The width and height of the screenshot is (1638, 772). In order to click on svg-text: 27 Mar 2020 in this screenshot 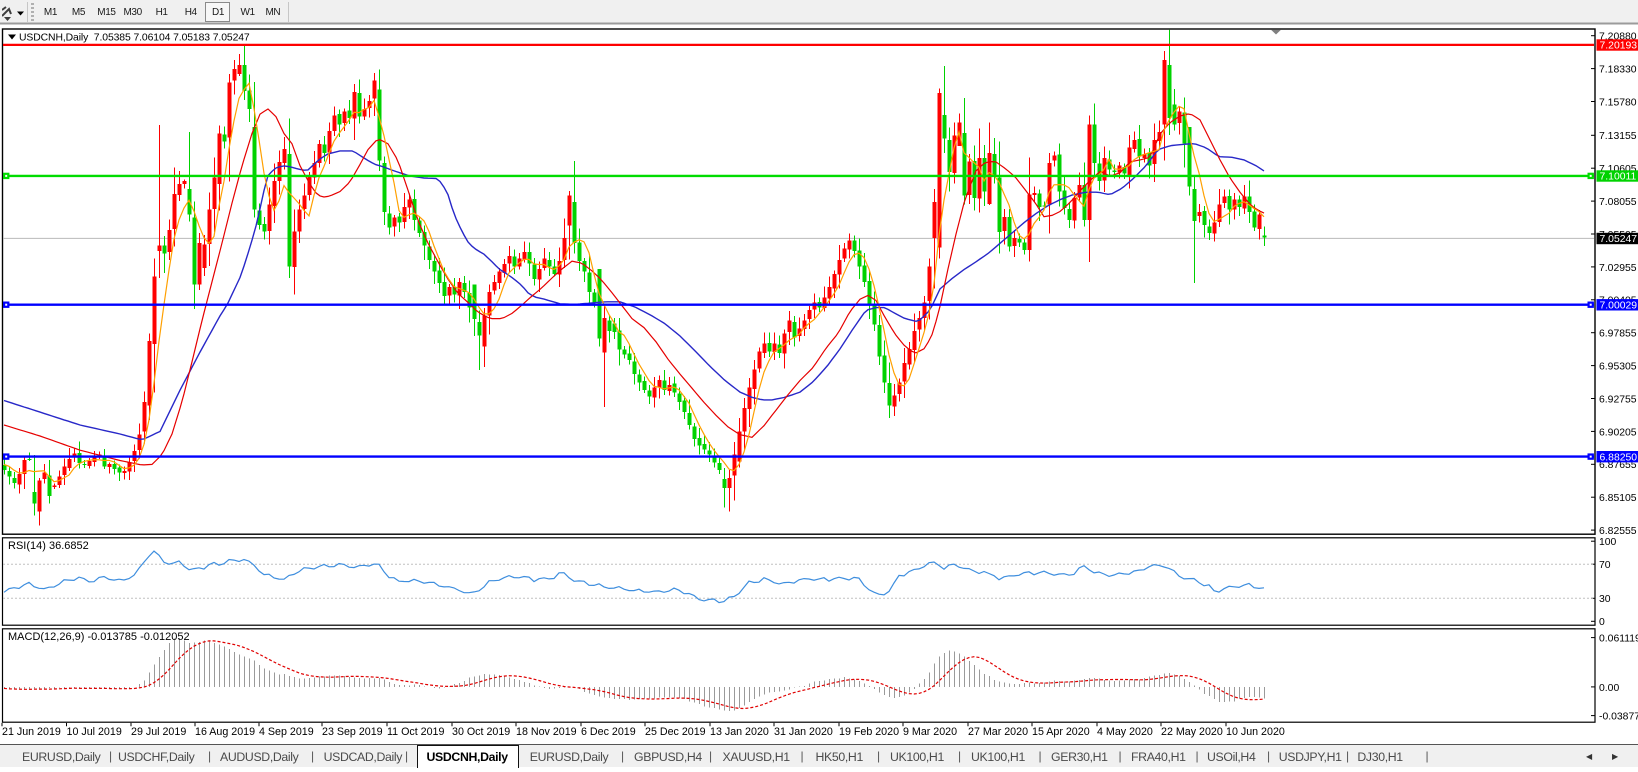, I will do `click(998, 732)`.